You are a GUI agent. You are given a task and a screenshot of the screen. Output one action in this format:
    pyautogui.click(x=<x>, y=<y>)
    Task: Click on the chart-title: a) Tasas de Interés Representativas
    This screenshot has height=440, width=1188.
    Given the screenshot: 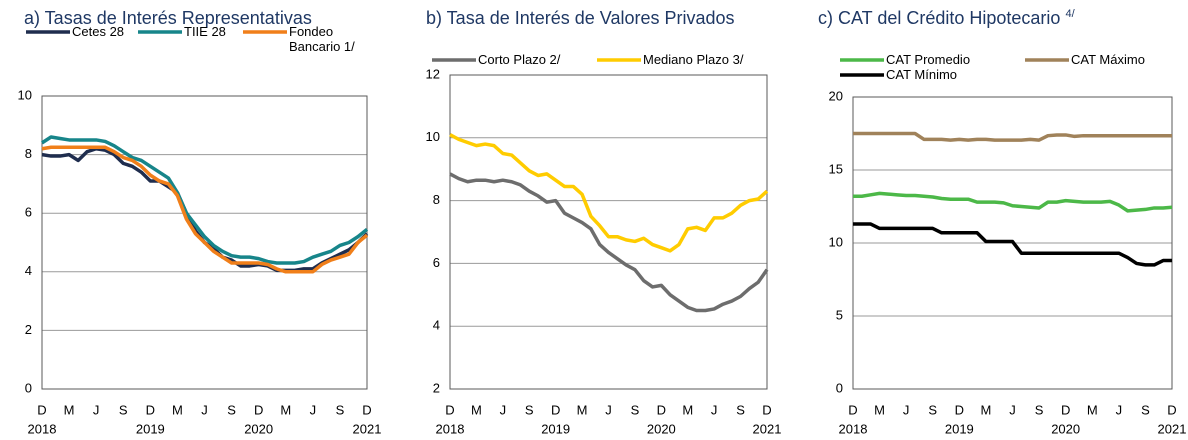 What is the action you would take?
    pyautogui.click(x=168, y=18)
    